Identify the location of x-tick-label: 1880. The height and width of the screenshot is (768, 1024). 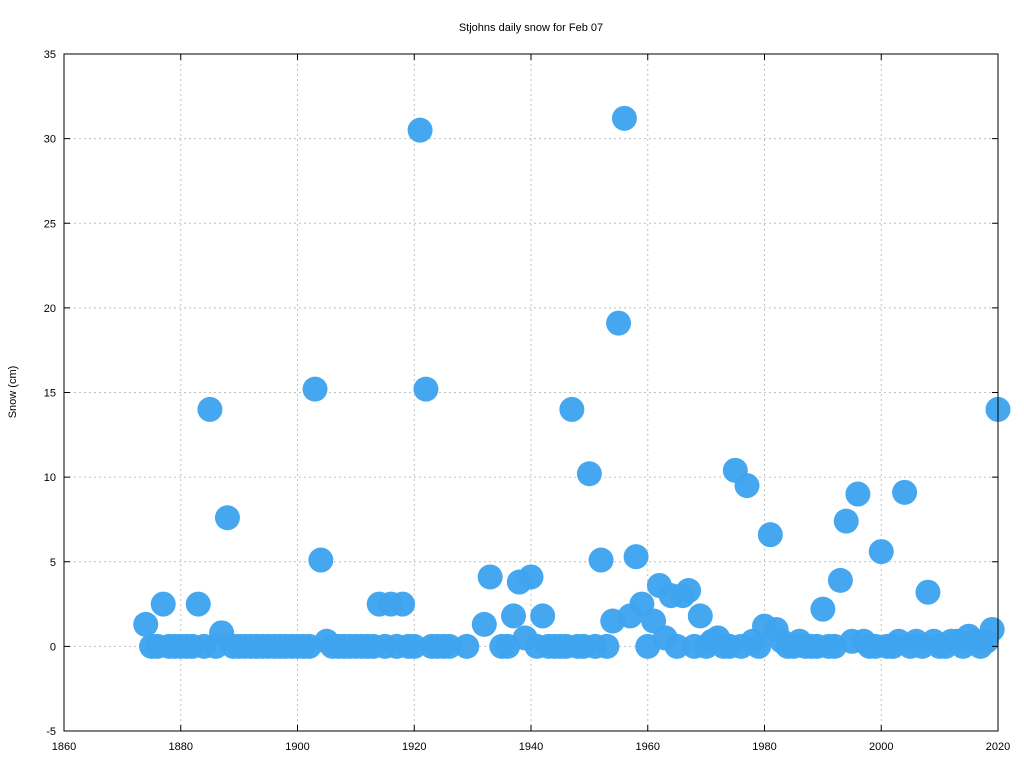
(181, 747).